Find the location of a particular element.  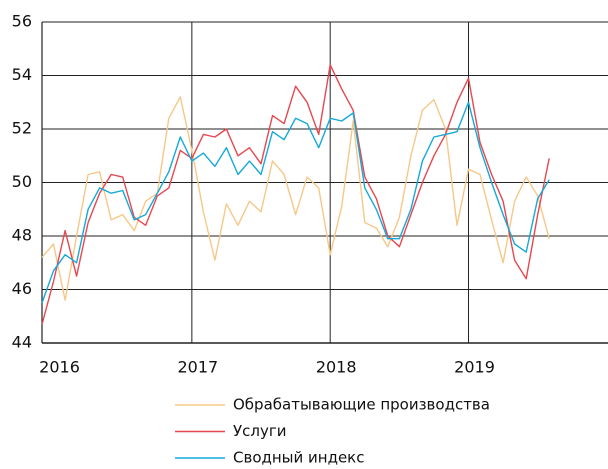

x-tick-label: 2019 is located at coordinates (474, 367).